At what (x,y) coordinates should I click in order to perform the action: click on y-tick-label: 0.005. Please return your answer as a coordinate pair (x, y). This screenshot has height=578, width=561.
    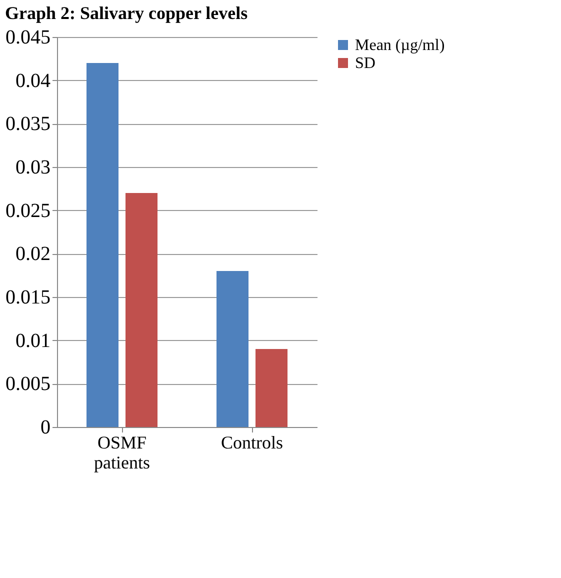
    Looking at the image, I should click on (28, 384).